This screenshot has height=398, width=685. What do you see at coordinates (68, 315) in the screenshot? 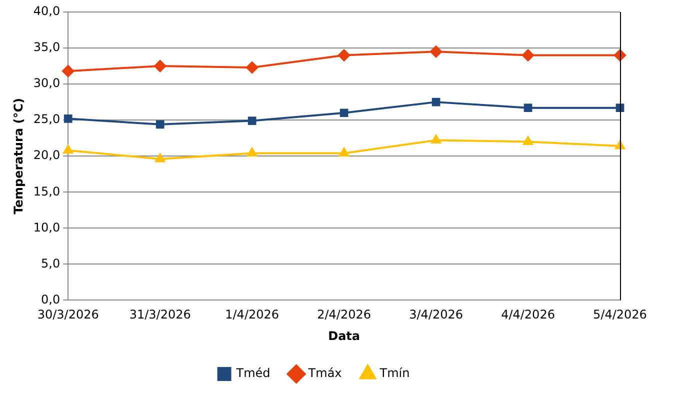
I see `x-tick-label: 30/3/2026` at bounding box center [68, 315].